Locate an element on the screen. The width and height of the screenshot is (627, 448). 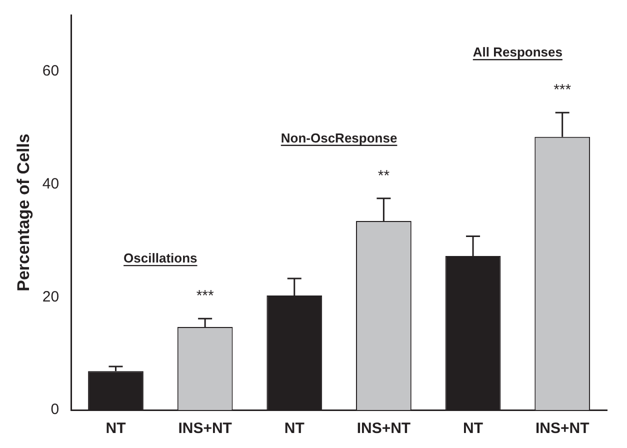
y-tick-label: 20 is located at coordinates (51, 297).